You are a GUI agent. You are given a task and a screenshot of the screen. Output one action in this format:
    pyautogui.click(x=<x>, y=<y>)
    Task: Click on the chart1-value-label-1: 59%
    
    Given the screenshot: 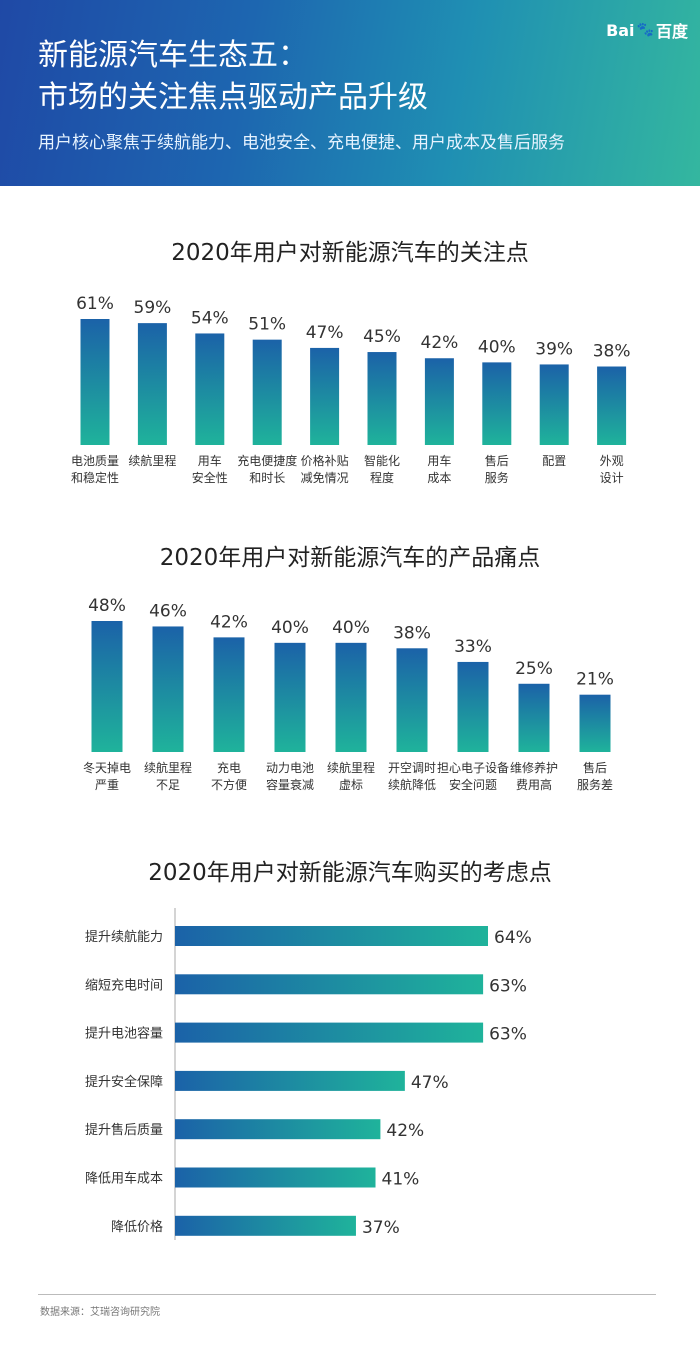 What is the action you would take?
    pyautogui.click(x=153, y=308)
    